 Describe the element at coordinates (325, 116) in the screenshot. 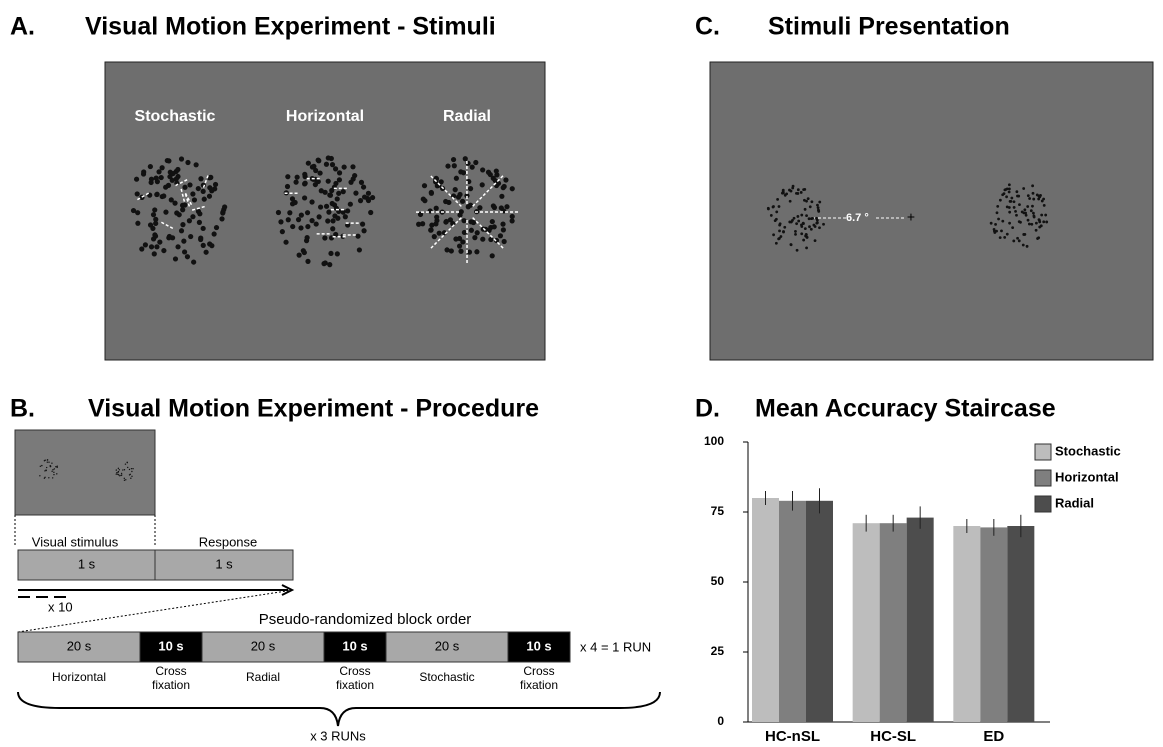

I see `stimulus-label: Horizontal` at that location.